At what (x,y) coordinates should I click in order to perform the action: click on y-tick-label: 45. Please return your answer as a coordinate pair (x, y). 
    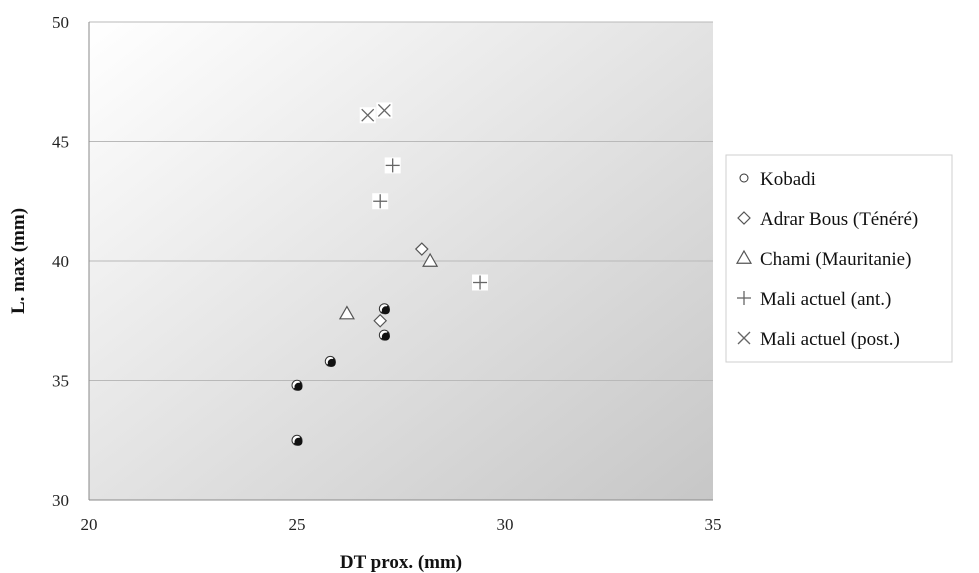
    Looking at the image, I should click on (60, 142).